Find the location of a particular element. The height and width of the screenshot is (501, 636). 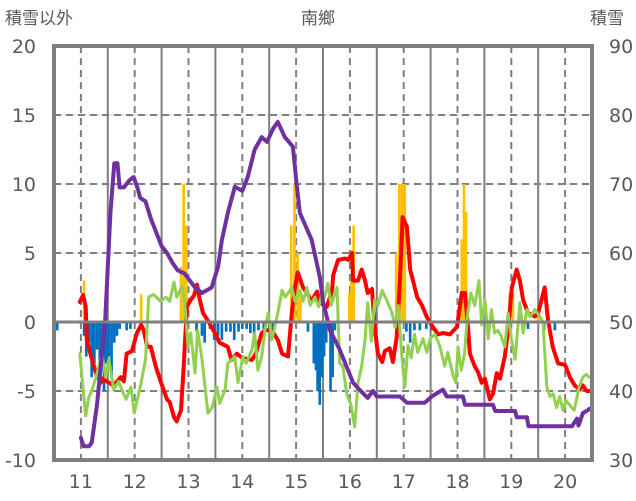

y-tick-right: 70 is located at coordinates (621, 185).